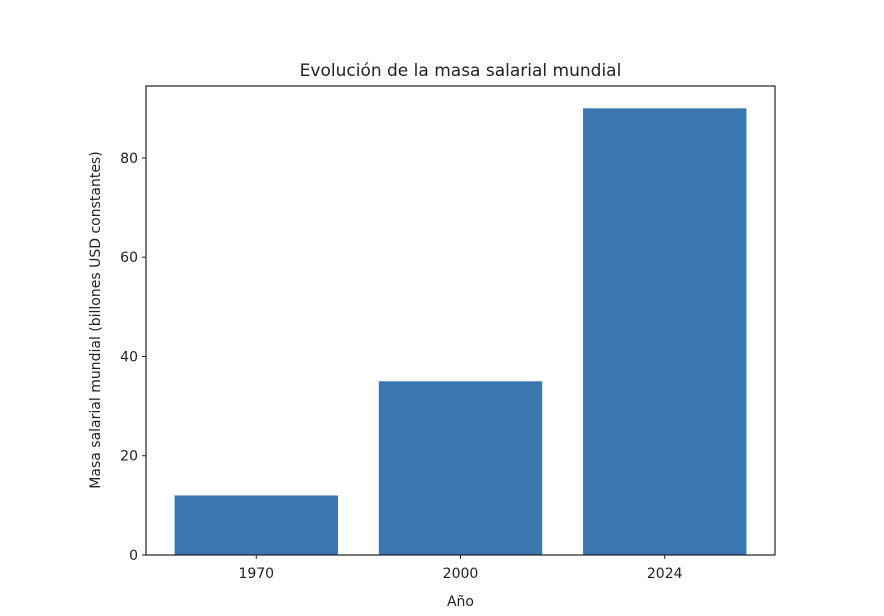 The image size is (884, 616). I want to click on y-tick-label: 40, so click(129, 357).